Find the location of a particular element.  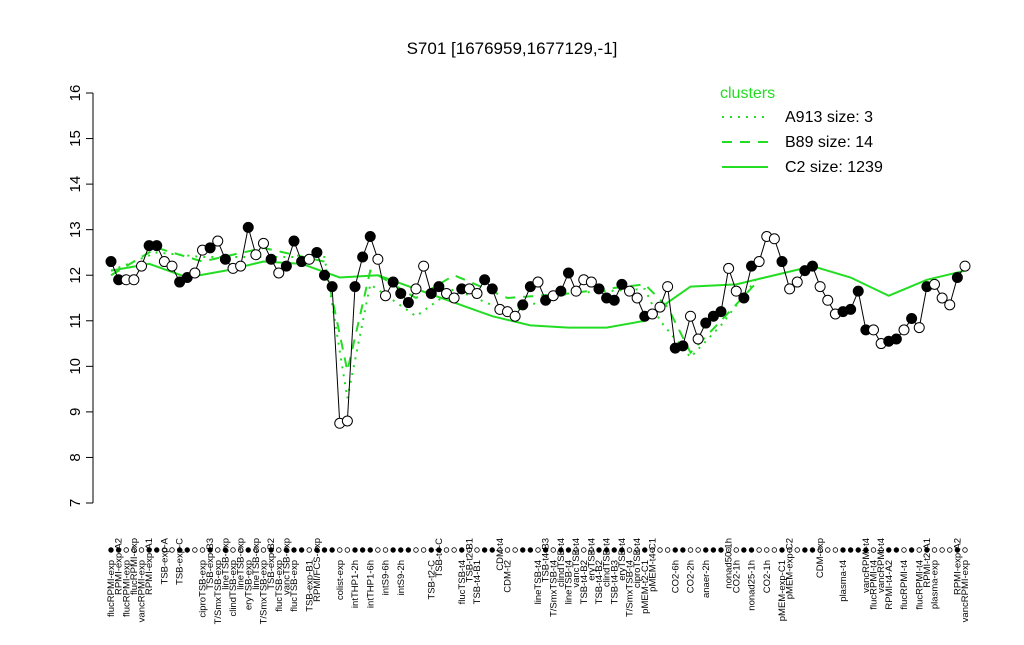

x-tick-label: pMEM-exp-C2 is located at coordinates (790, 568).